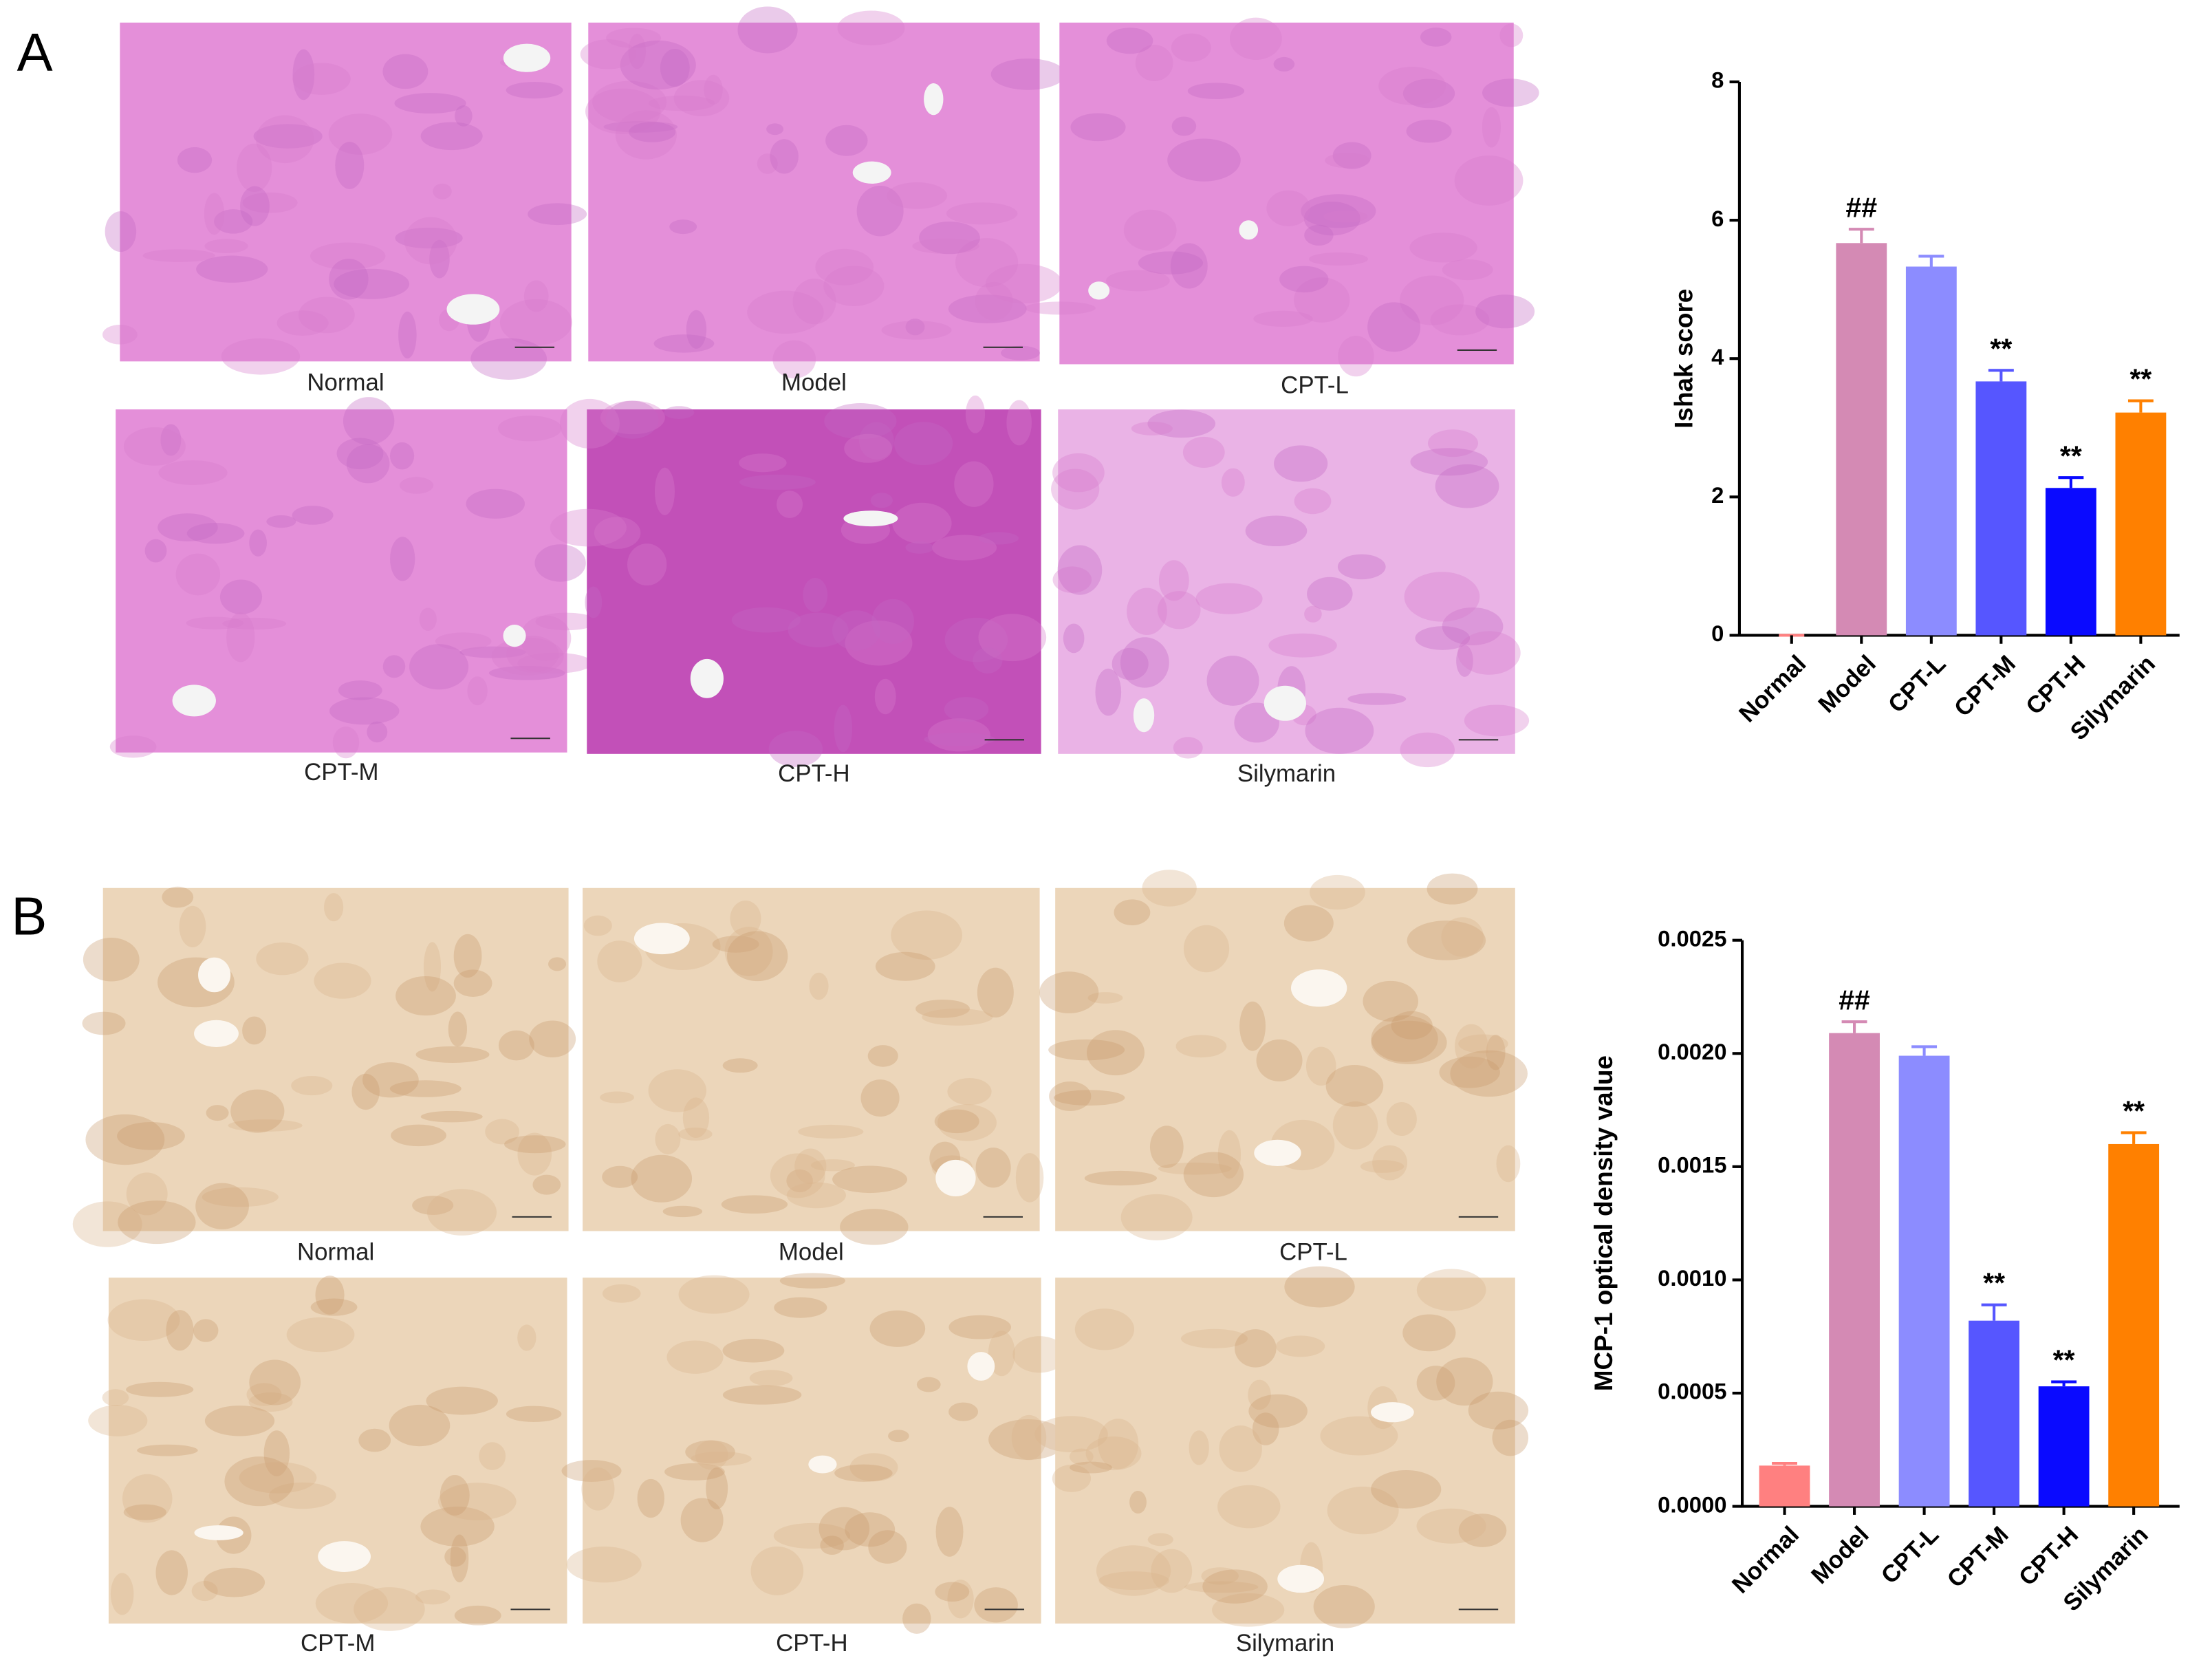 The width and height of the screenshot is (2212, 1680). Describe the element at coordinates (2071, 455) in the screenshot. I see `significance-label: **` at that location.